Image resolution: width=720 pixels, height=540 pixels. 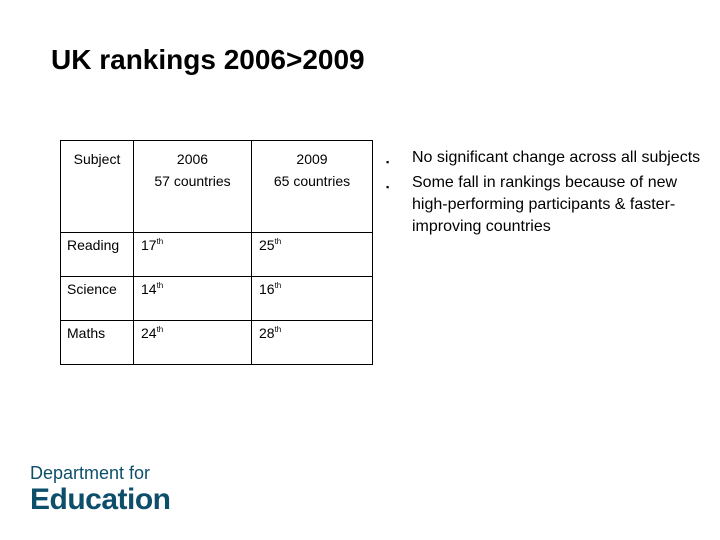 I want to click on table-row: Reading 17th 25th, so click(x=216, y=254).